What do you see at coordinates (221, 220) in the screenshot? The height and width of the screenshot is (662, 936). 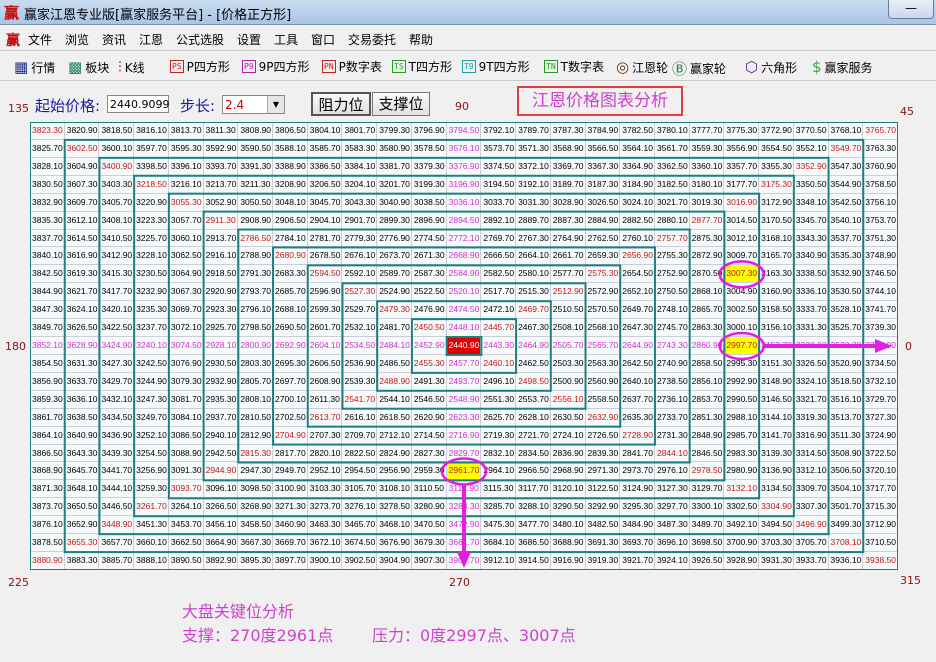 I see `price-cell: 2911.30` at bounding box center [221, 220].